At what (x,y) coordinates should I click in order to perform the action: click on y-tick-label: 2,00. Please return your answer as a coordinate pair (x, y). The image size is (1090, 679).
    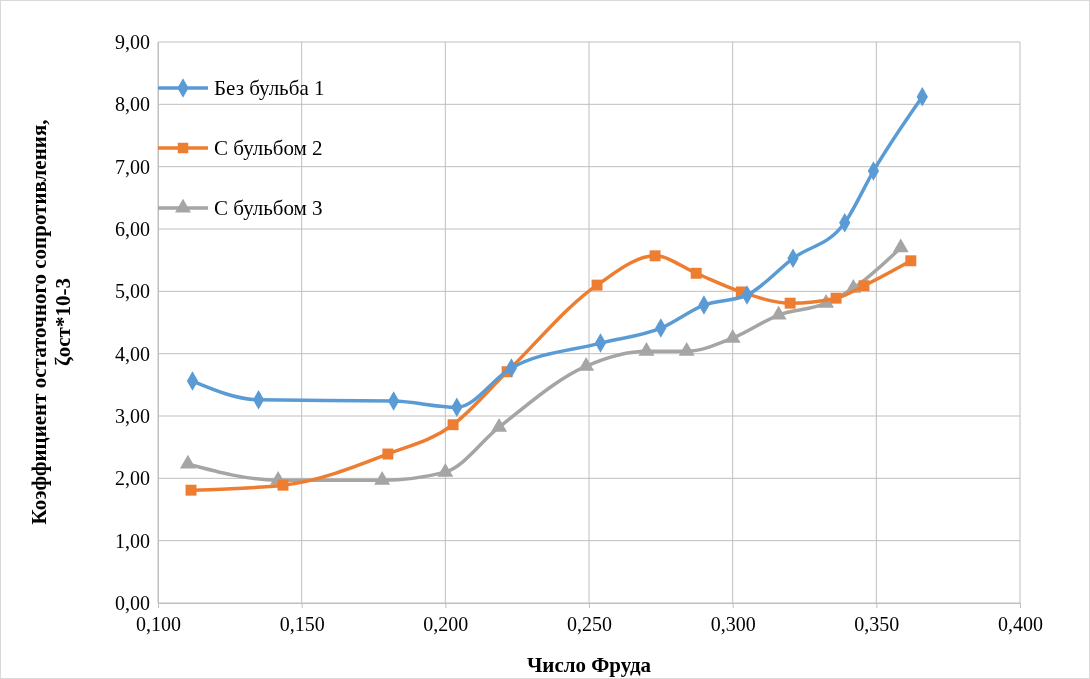
    Looking at the image, I should click on (132, 478).